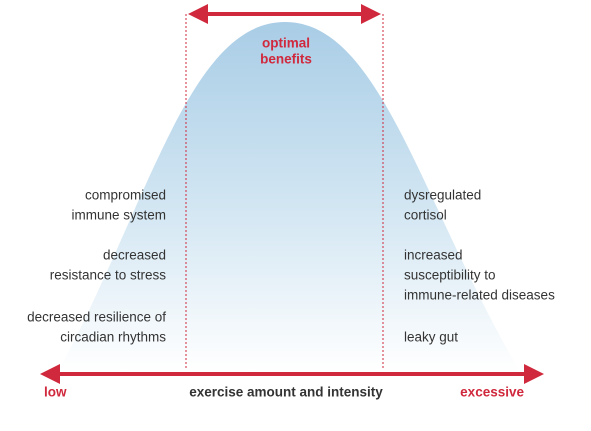  I want to click on effect-label: susceptibility to, so click(450, 275).